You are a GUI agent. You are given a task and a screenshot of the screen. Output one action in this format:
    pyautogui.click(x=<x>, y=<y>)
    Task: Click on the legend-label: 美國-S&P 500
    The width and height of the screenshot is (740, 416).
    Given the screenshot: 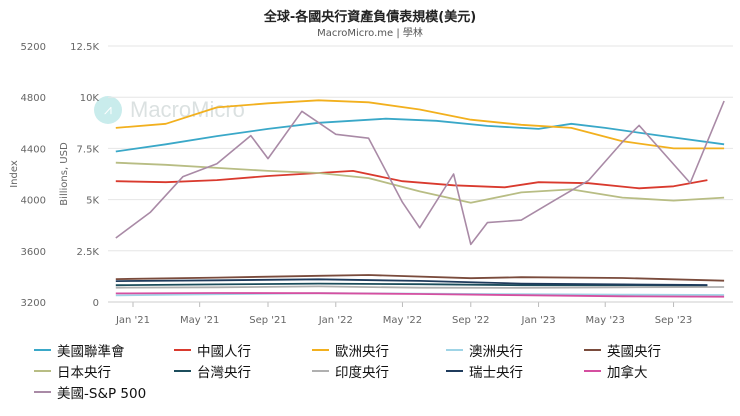 What is the action you would take?
    pyautogui.click(x=102, y=394)
    